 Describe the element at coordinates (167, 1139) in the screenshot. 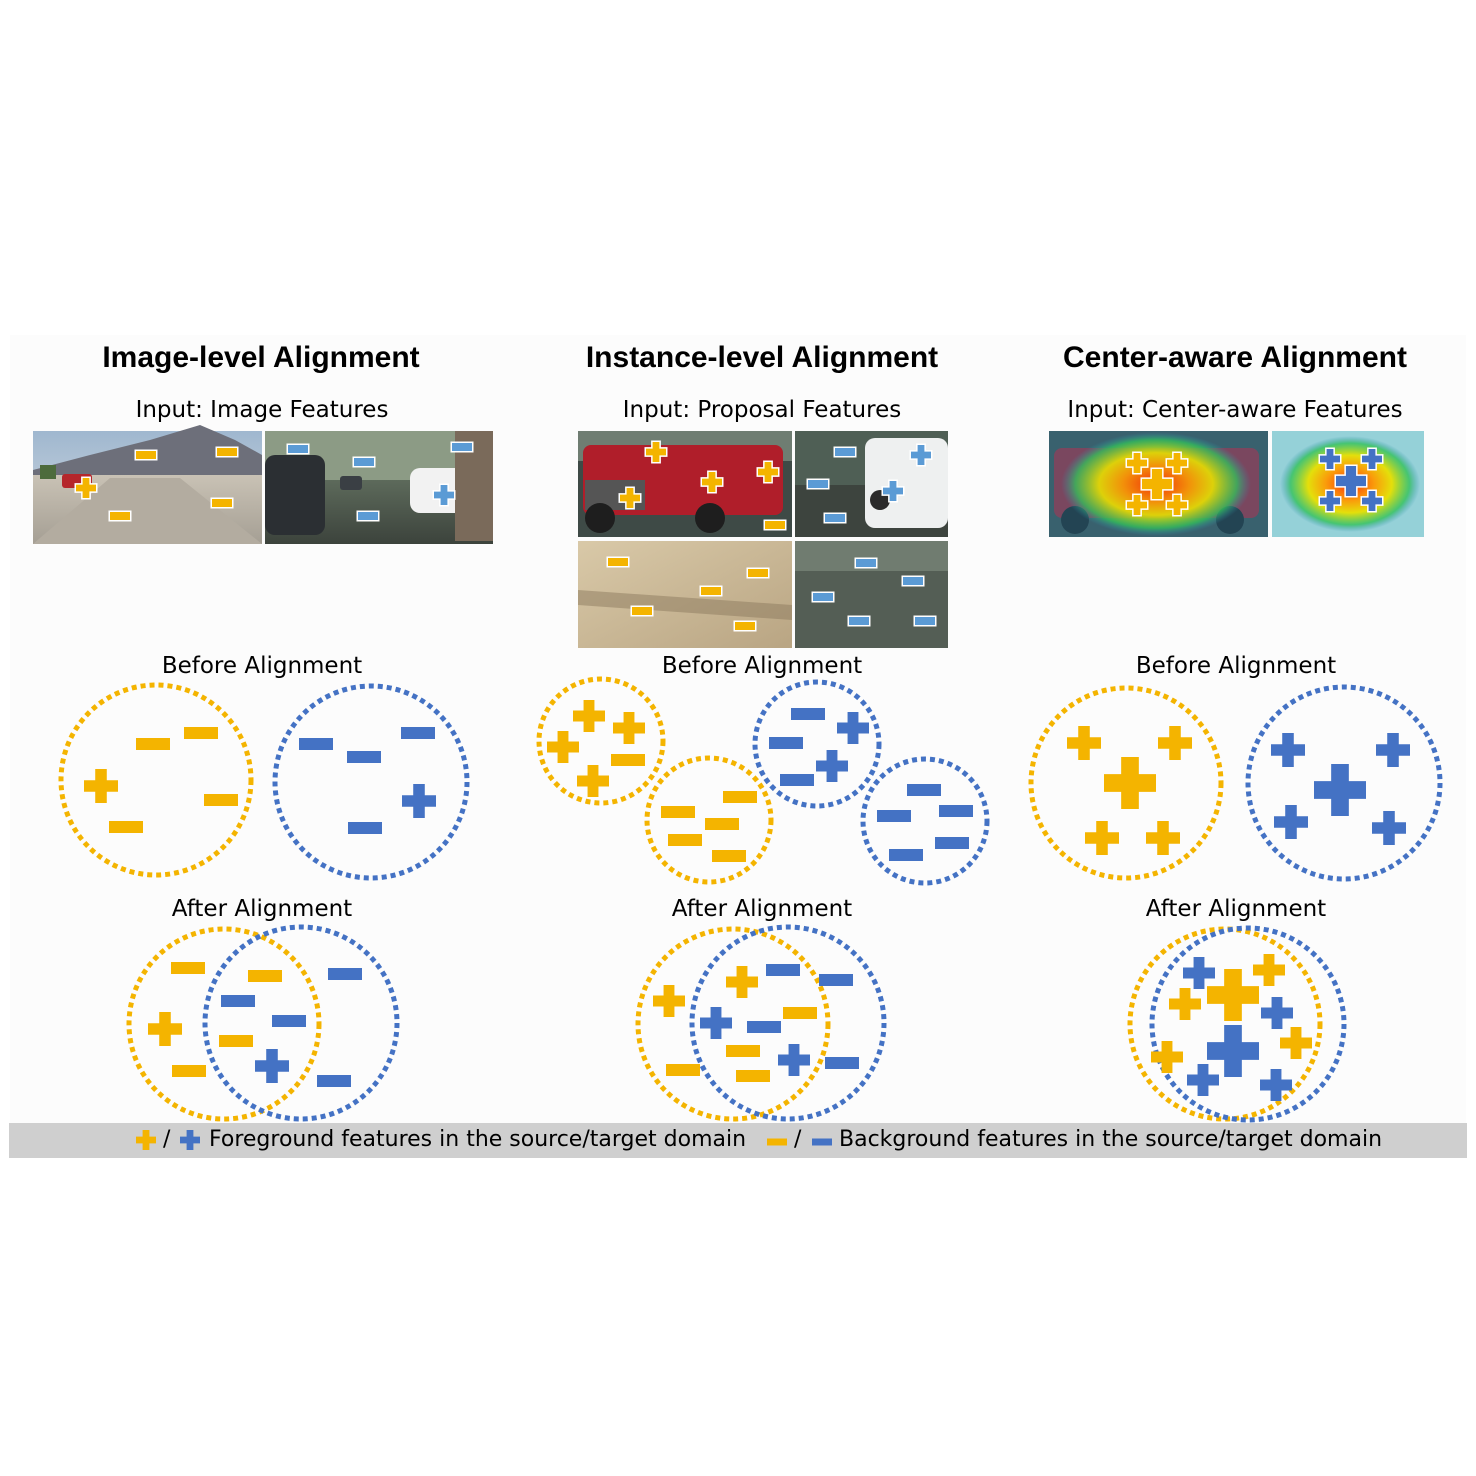

I see `legend-slash-foreground: /` at that location.